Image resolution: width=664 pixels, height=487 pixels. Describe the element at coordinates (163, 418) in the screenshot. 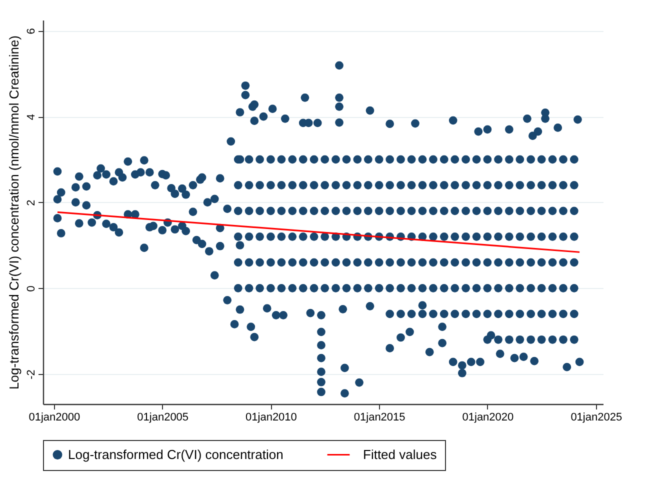

I see `x-tick-label: 01jan2005` at that location.